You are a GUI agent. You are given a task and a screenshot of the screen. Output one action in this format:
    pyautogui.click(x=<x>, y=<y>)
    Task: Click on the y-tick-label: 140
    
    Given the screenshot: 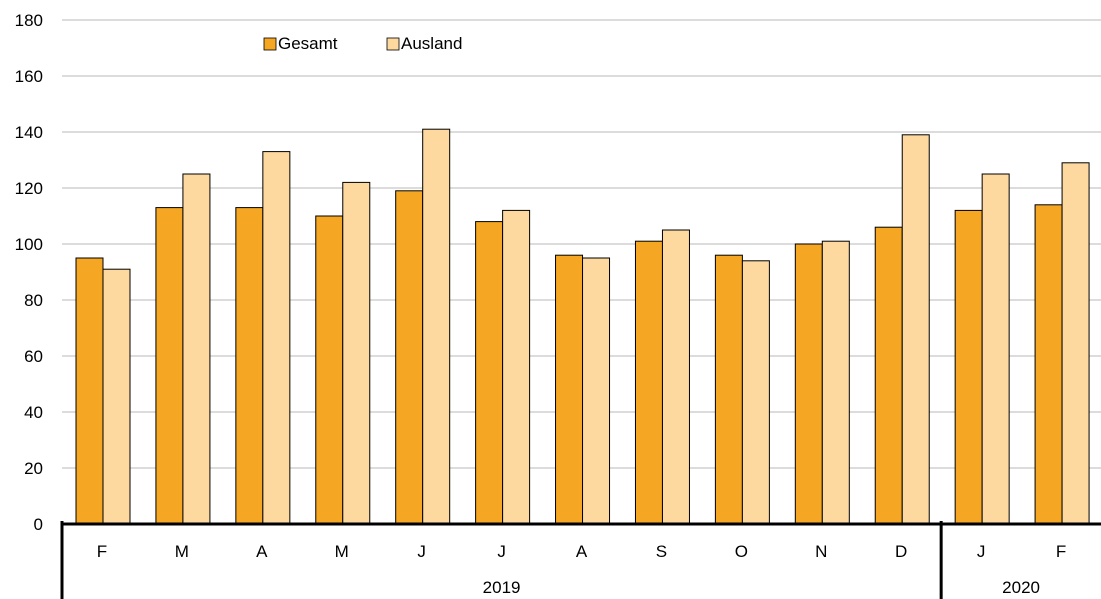 What is the action you would take?
    pyautogui.click(x=29, y=132)
    